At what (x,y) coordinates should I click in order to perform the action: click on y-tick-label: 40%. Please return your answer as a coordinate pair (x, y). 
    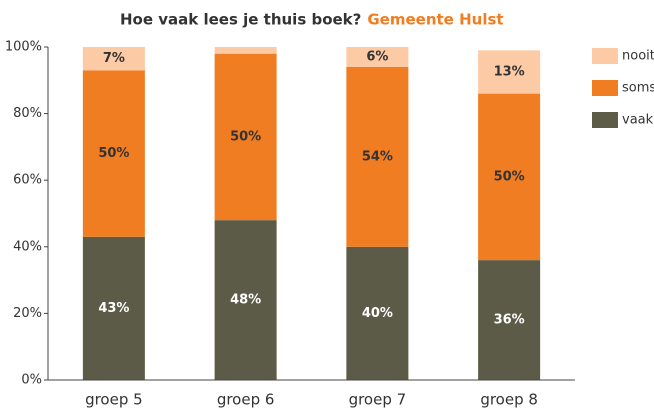
    Looking at the image, I should click on (27, 246).